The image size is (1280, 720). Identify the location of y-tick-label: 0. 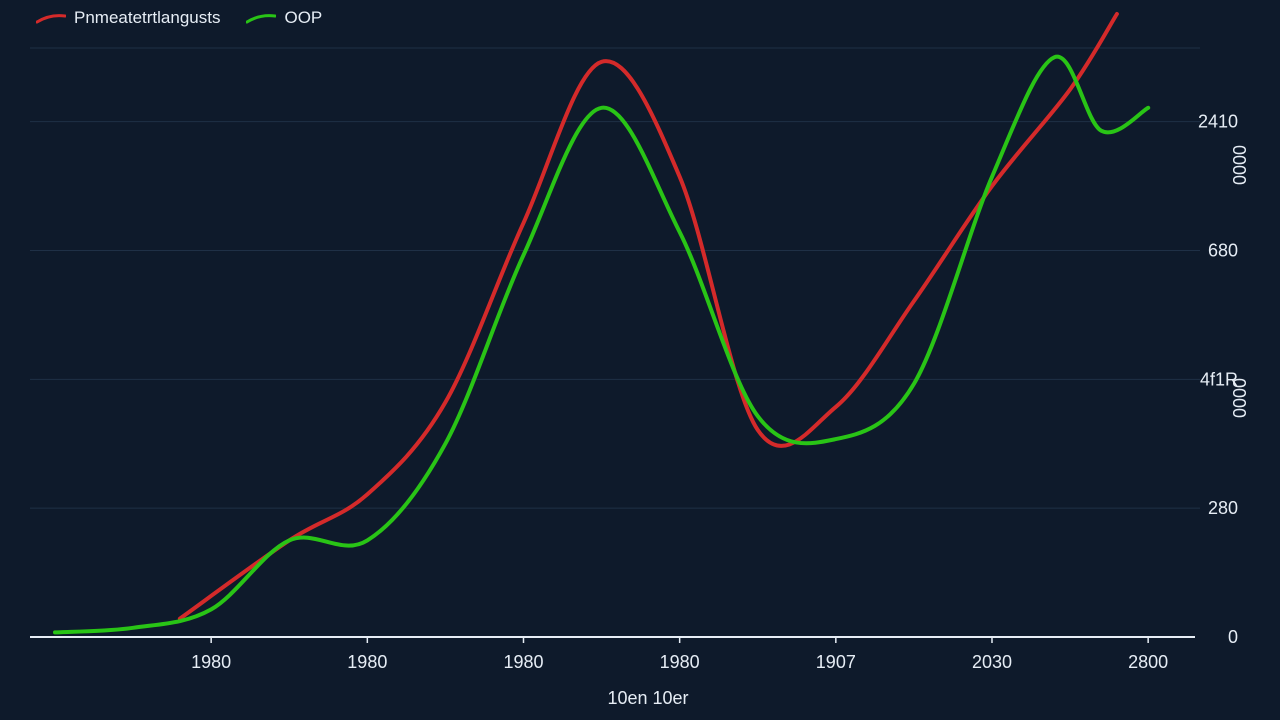
(1233, 637).